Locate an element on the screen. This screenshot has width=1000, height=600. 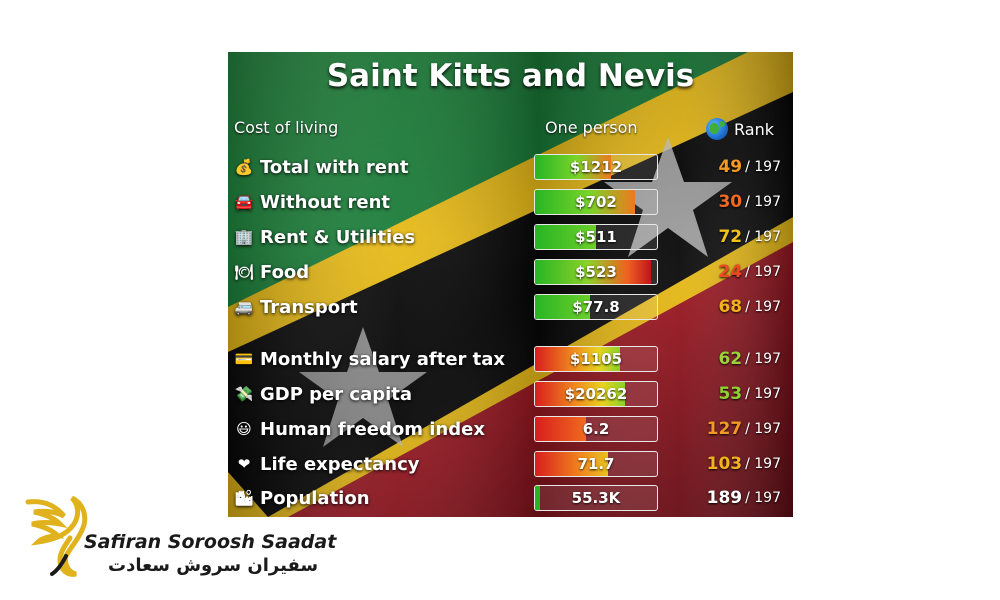
stat-label: Population is located at coordinates (315, 498).